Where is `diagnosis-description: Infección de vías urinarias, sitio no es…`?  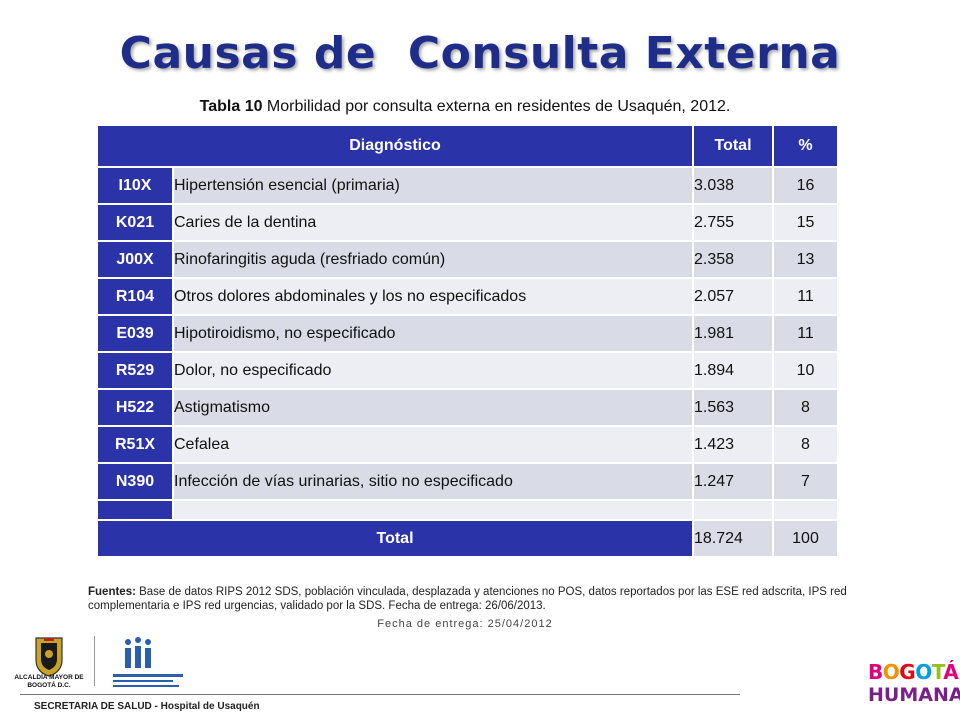
diagnosis-description: Infección de vías urinarias, sitio no es… is located at coordinates (433, 481).